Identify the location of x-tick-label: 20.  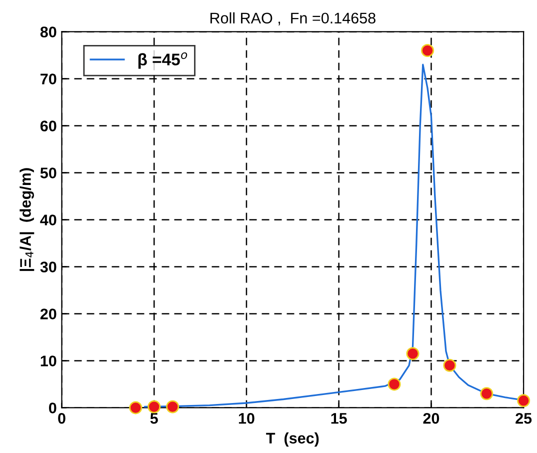
(431, 418).